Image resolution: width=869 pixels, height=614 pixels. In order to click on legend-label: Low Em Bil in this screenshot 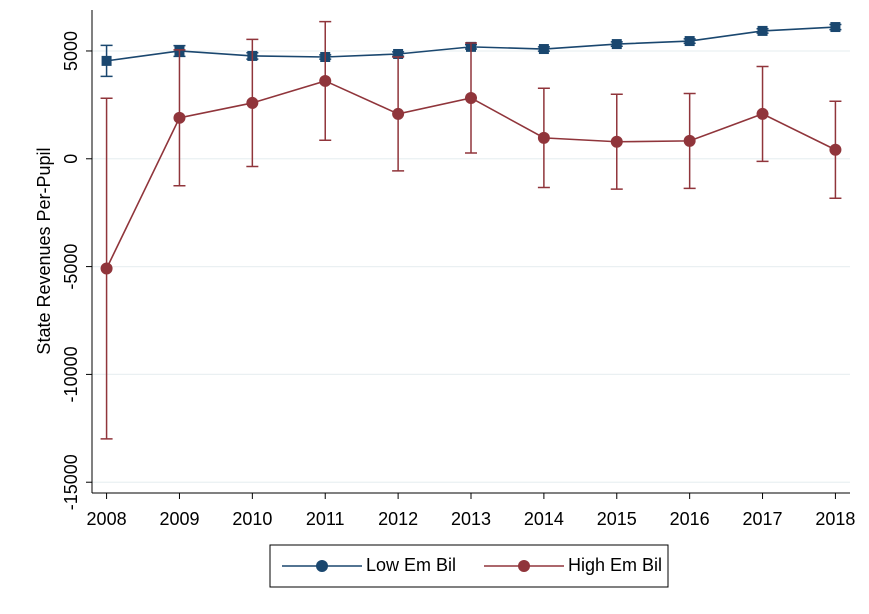, I will do `click(411, 565)`.